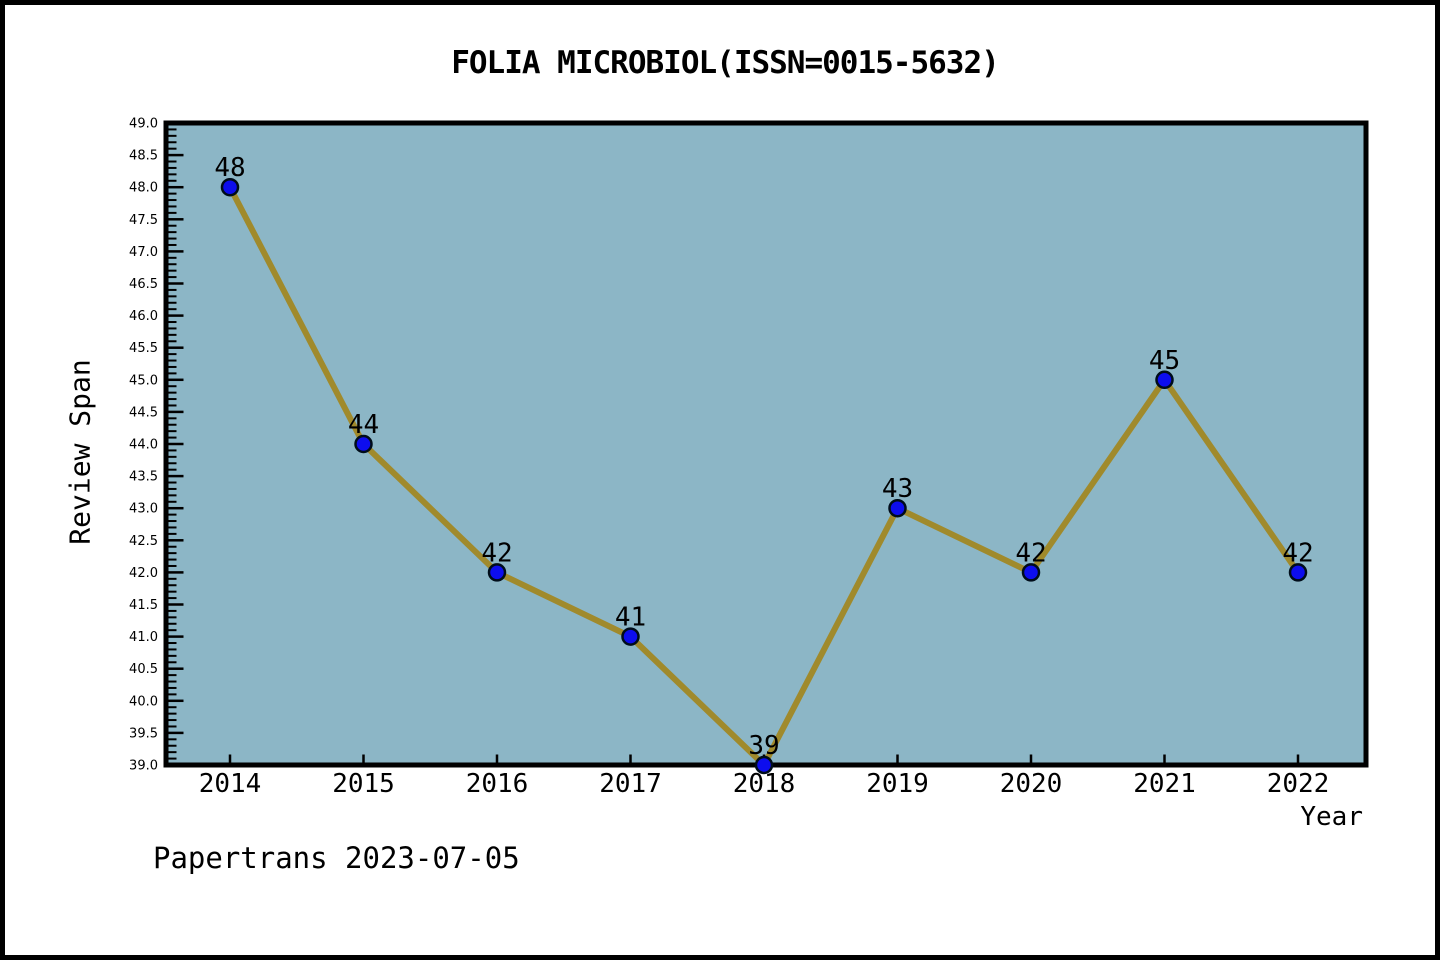 This screenshot has width=1440, height=960. Describe the element at coordinates (230, 784) in the screenshot. I see `x-tick-label: 2014` at that location.